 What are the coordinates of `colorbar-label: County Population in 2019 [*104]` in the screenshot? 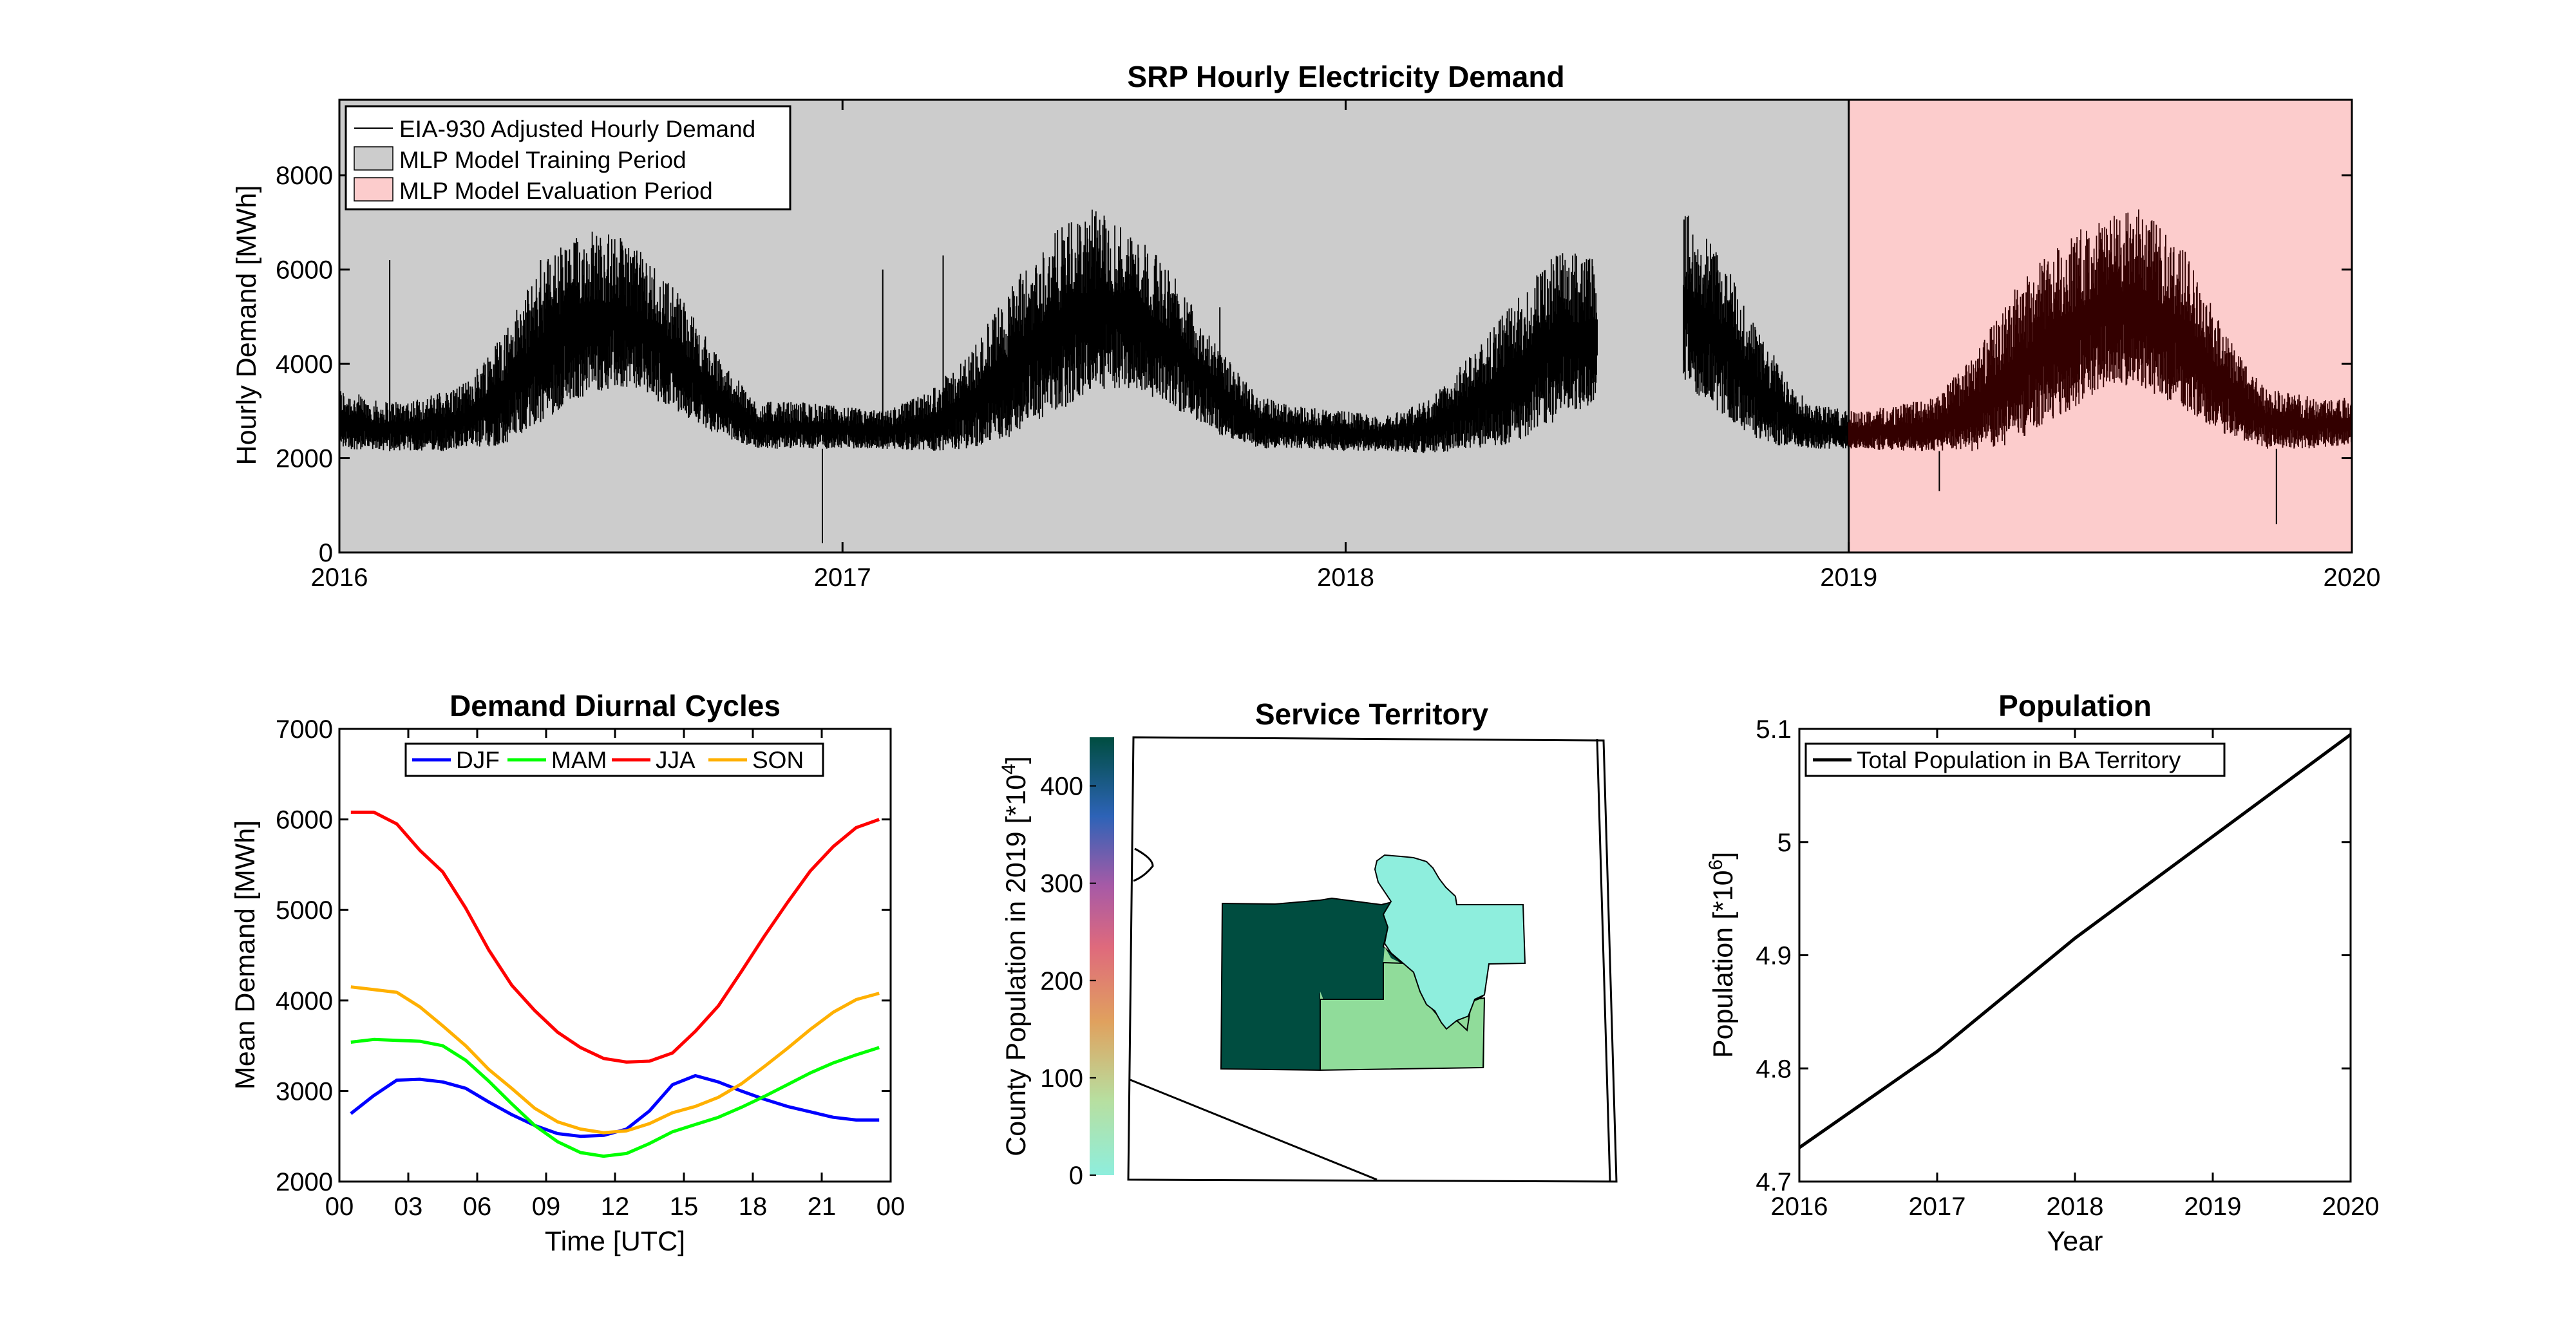 It's located at (1015, 956).